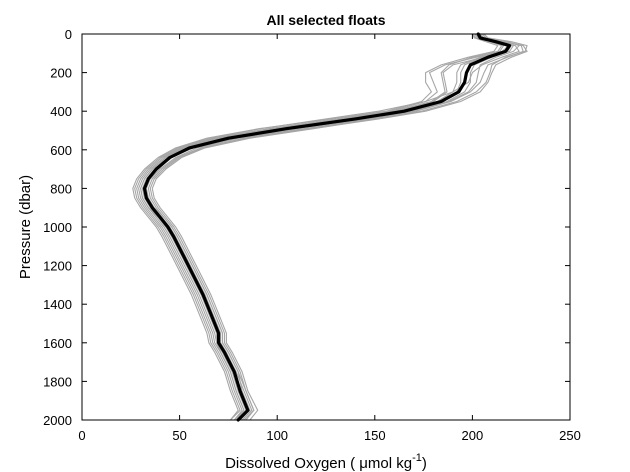 The height and width of the screenshot is (472, 630). I want to click on x-tick-label: 100, so click(277, 435).